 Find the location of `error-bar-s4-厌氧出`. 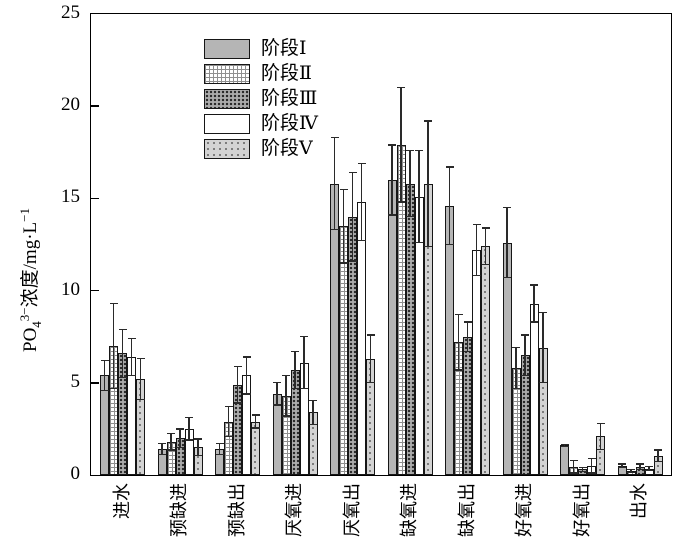

error-bar-s4-厌氧出 is located at coordinates (361, 202).